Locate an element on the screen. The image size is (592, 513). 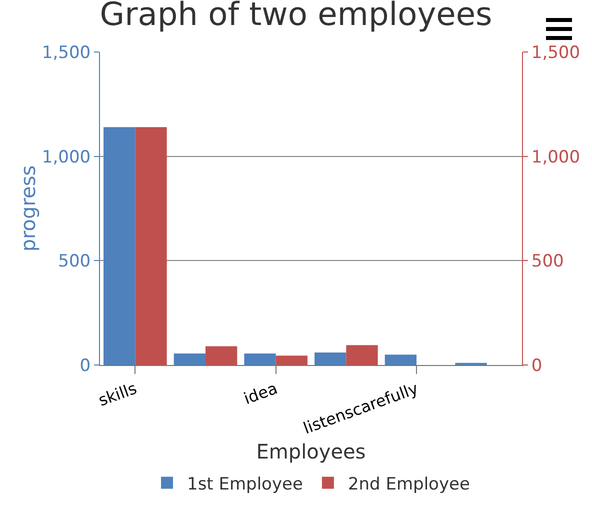
y-tick-label: 1,000 is located at coordinates (66, 157).